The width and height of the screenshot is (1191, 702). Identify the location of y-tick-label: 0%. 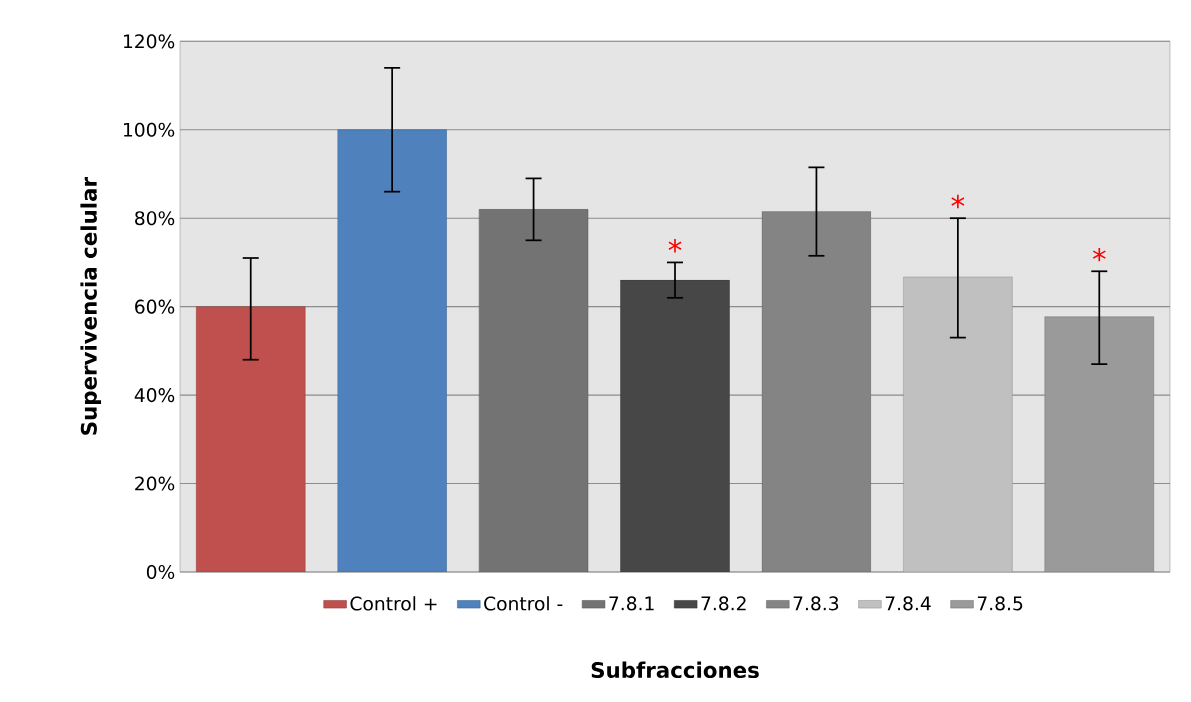
(160, 572).